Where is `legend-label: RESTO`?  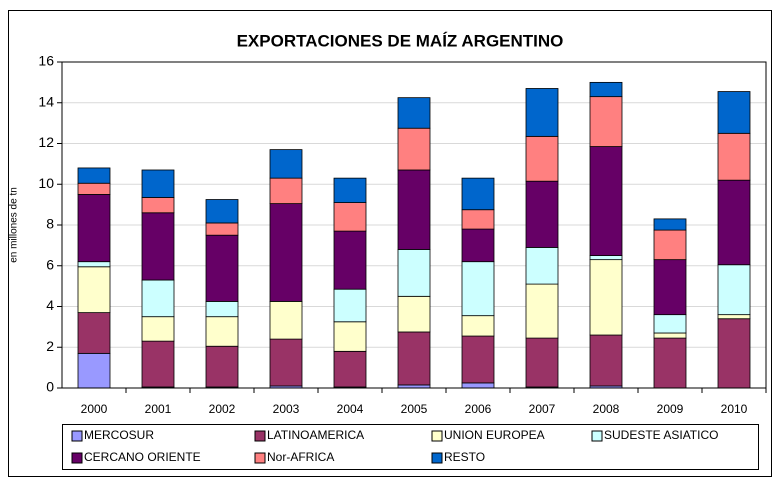 legend-label: RESTO is located at coordinates (464, 457).